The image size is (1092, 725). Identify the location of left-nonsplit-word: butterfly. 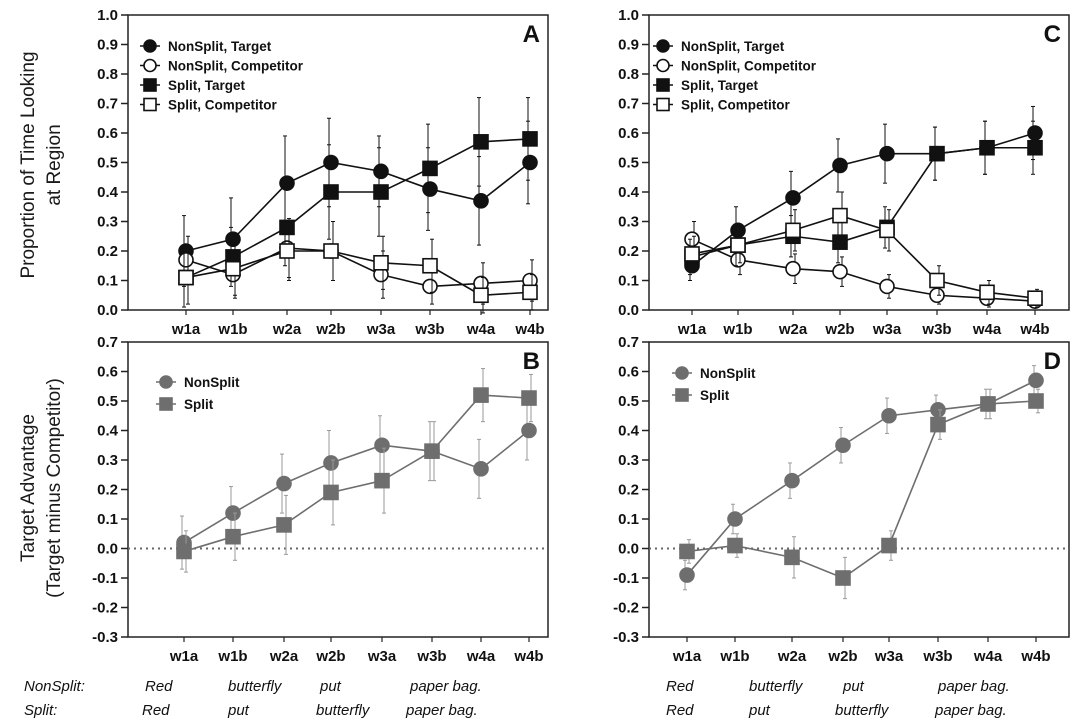
(255, 686).